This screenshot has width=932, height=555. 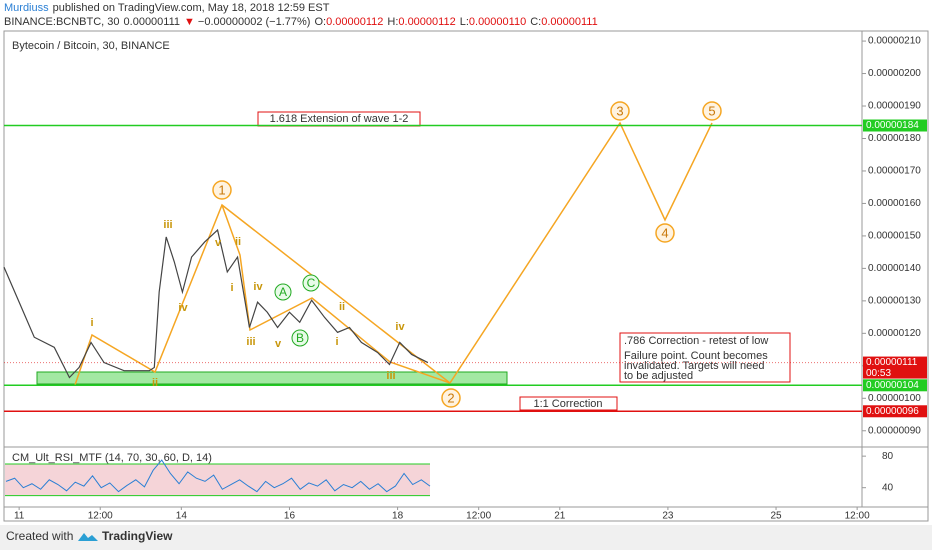 I want to click on countdown: 00:53, so click(x=878, y=373).